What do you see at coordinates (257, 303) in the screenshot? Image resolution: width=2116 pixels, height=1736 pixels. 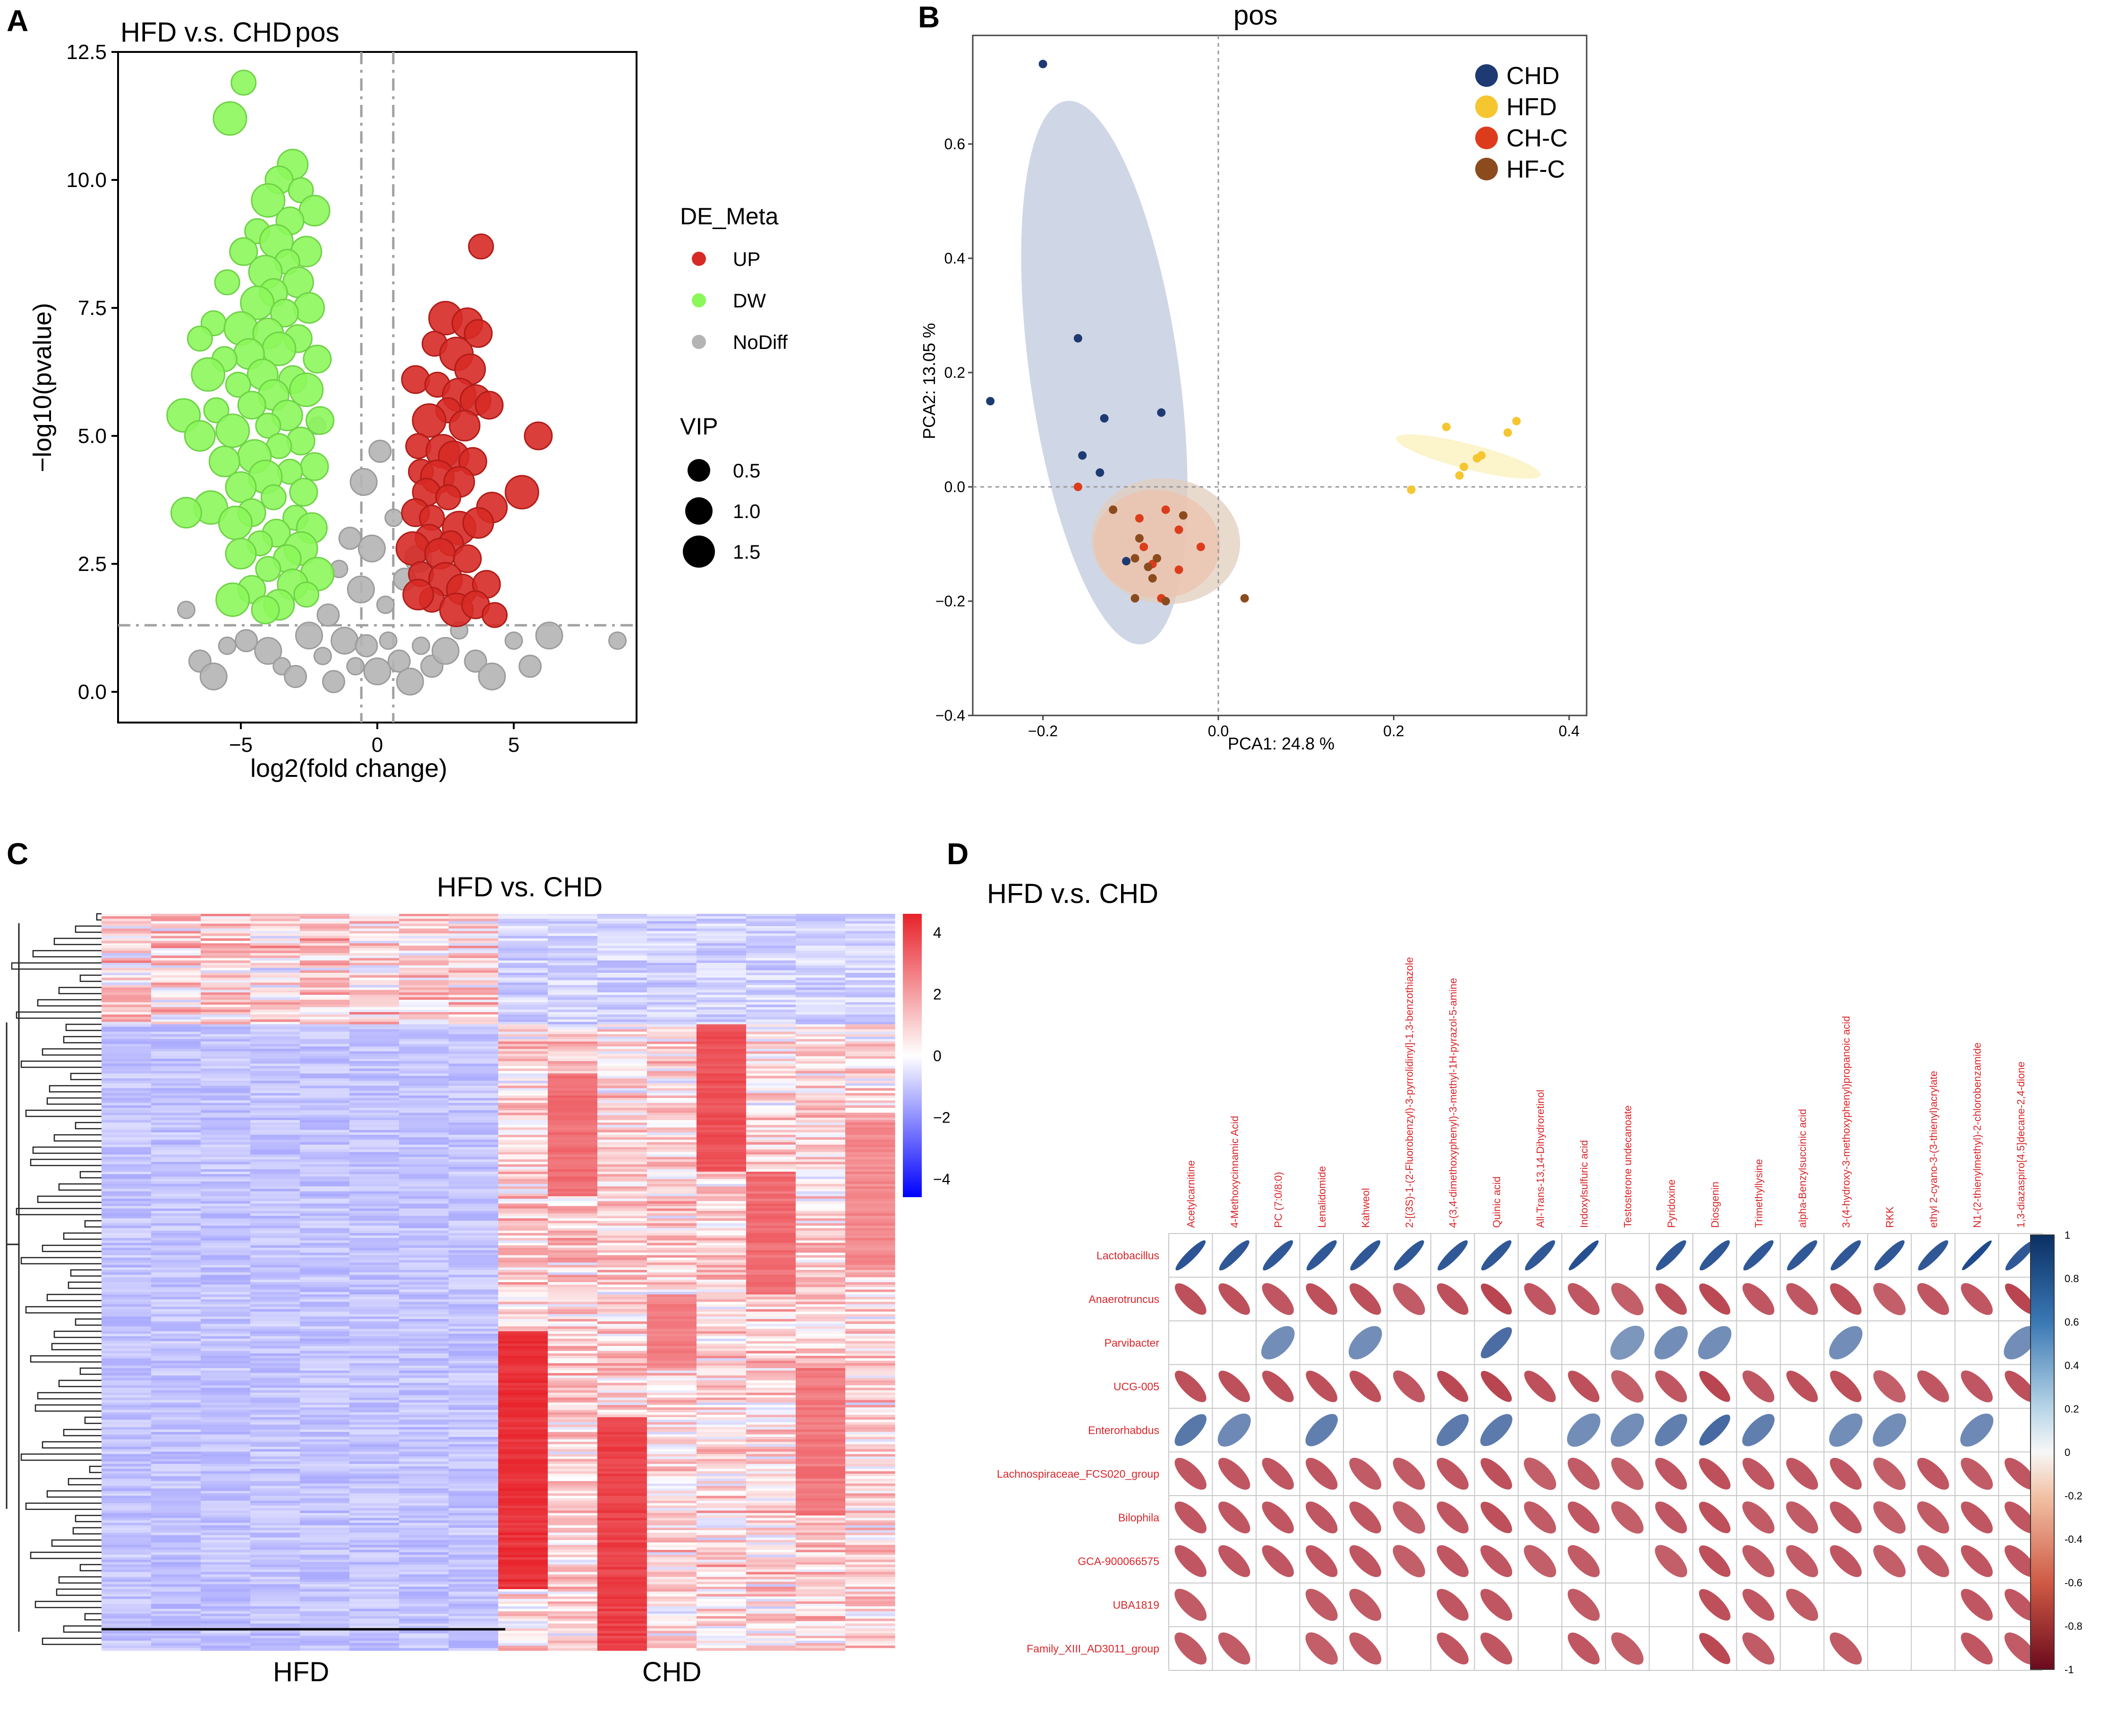 I see `volcano-point-dw` at bounding box center [257, 303].